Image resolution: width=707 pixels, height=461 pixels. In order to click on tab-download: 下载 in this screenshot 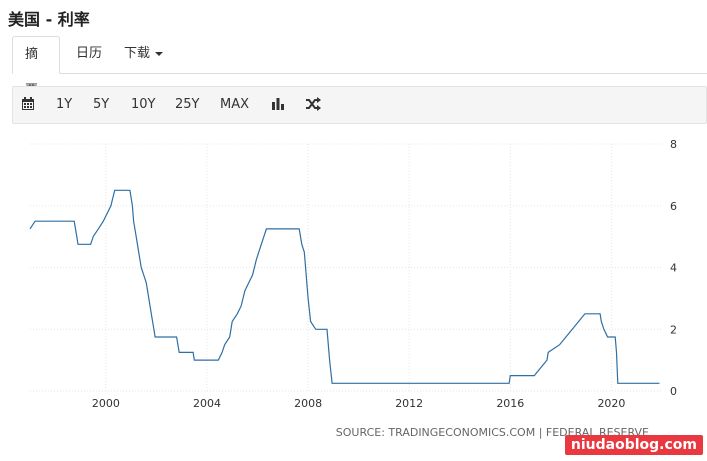, I will do `click(143, 55)`.